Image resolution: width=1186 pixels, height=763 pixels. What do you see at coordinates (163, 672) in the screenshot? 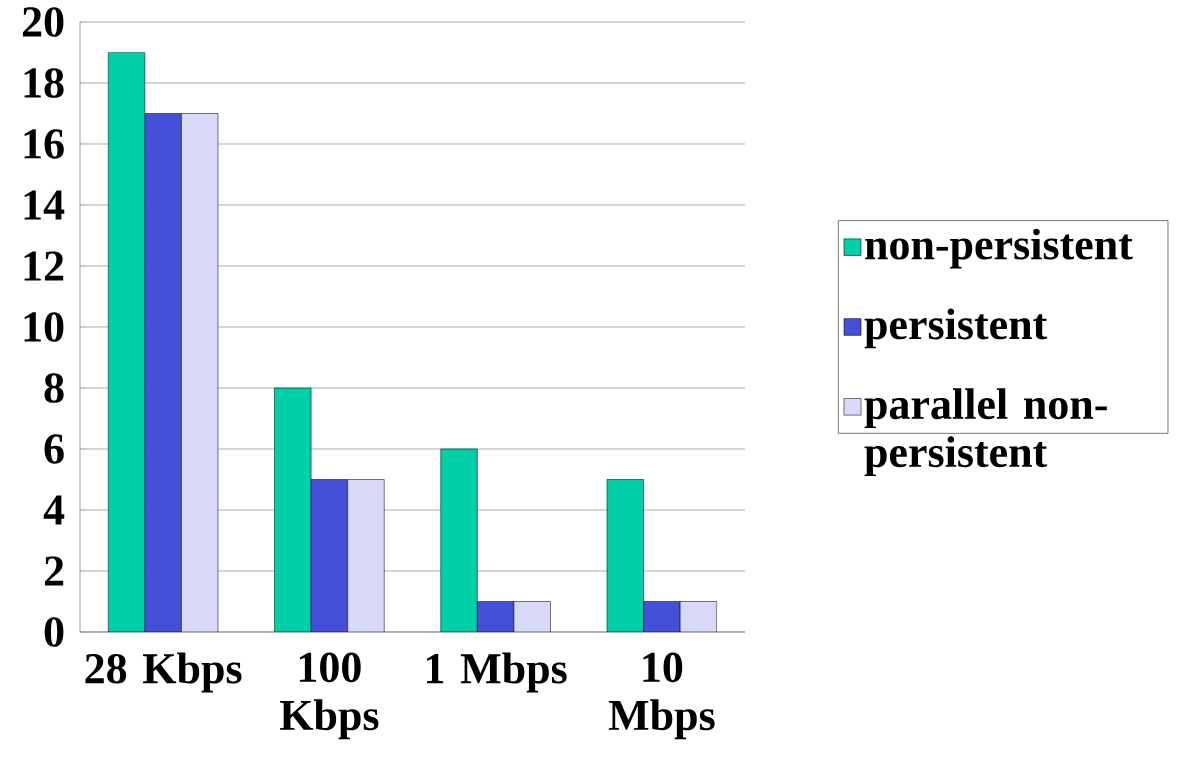
I see `x-tick-label: 28 Kbps` at bounding box center [163, 672].